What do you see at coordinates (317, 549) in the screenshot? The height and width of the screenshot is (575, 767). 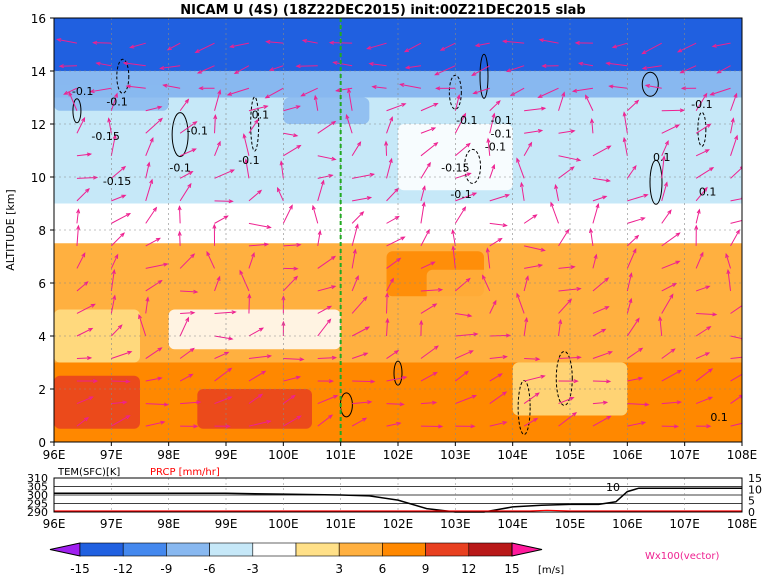 I see `colorbar-swatch` at bounding box center [317, 549].